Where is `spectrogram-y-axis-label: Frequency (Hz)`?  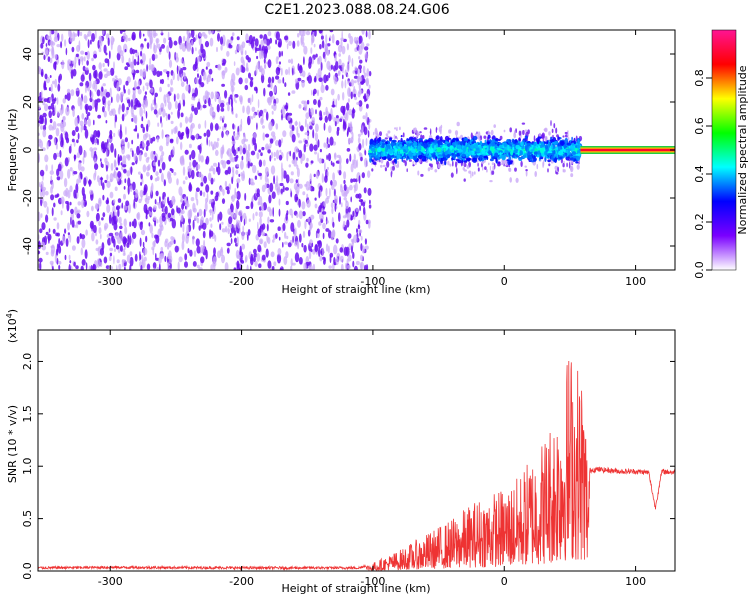 spectrogram-y-axis-label: Frequency (Hz) is located at coordinates (12, 150).